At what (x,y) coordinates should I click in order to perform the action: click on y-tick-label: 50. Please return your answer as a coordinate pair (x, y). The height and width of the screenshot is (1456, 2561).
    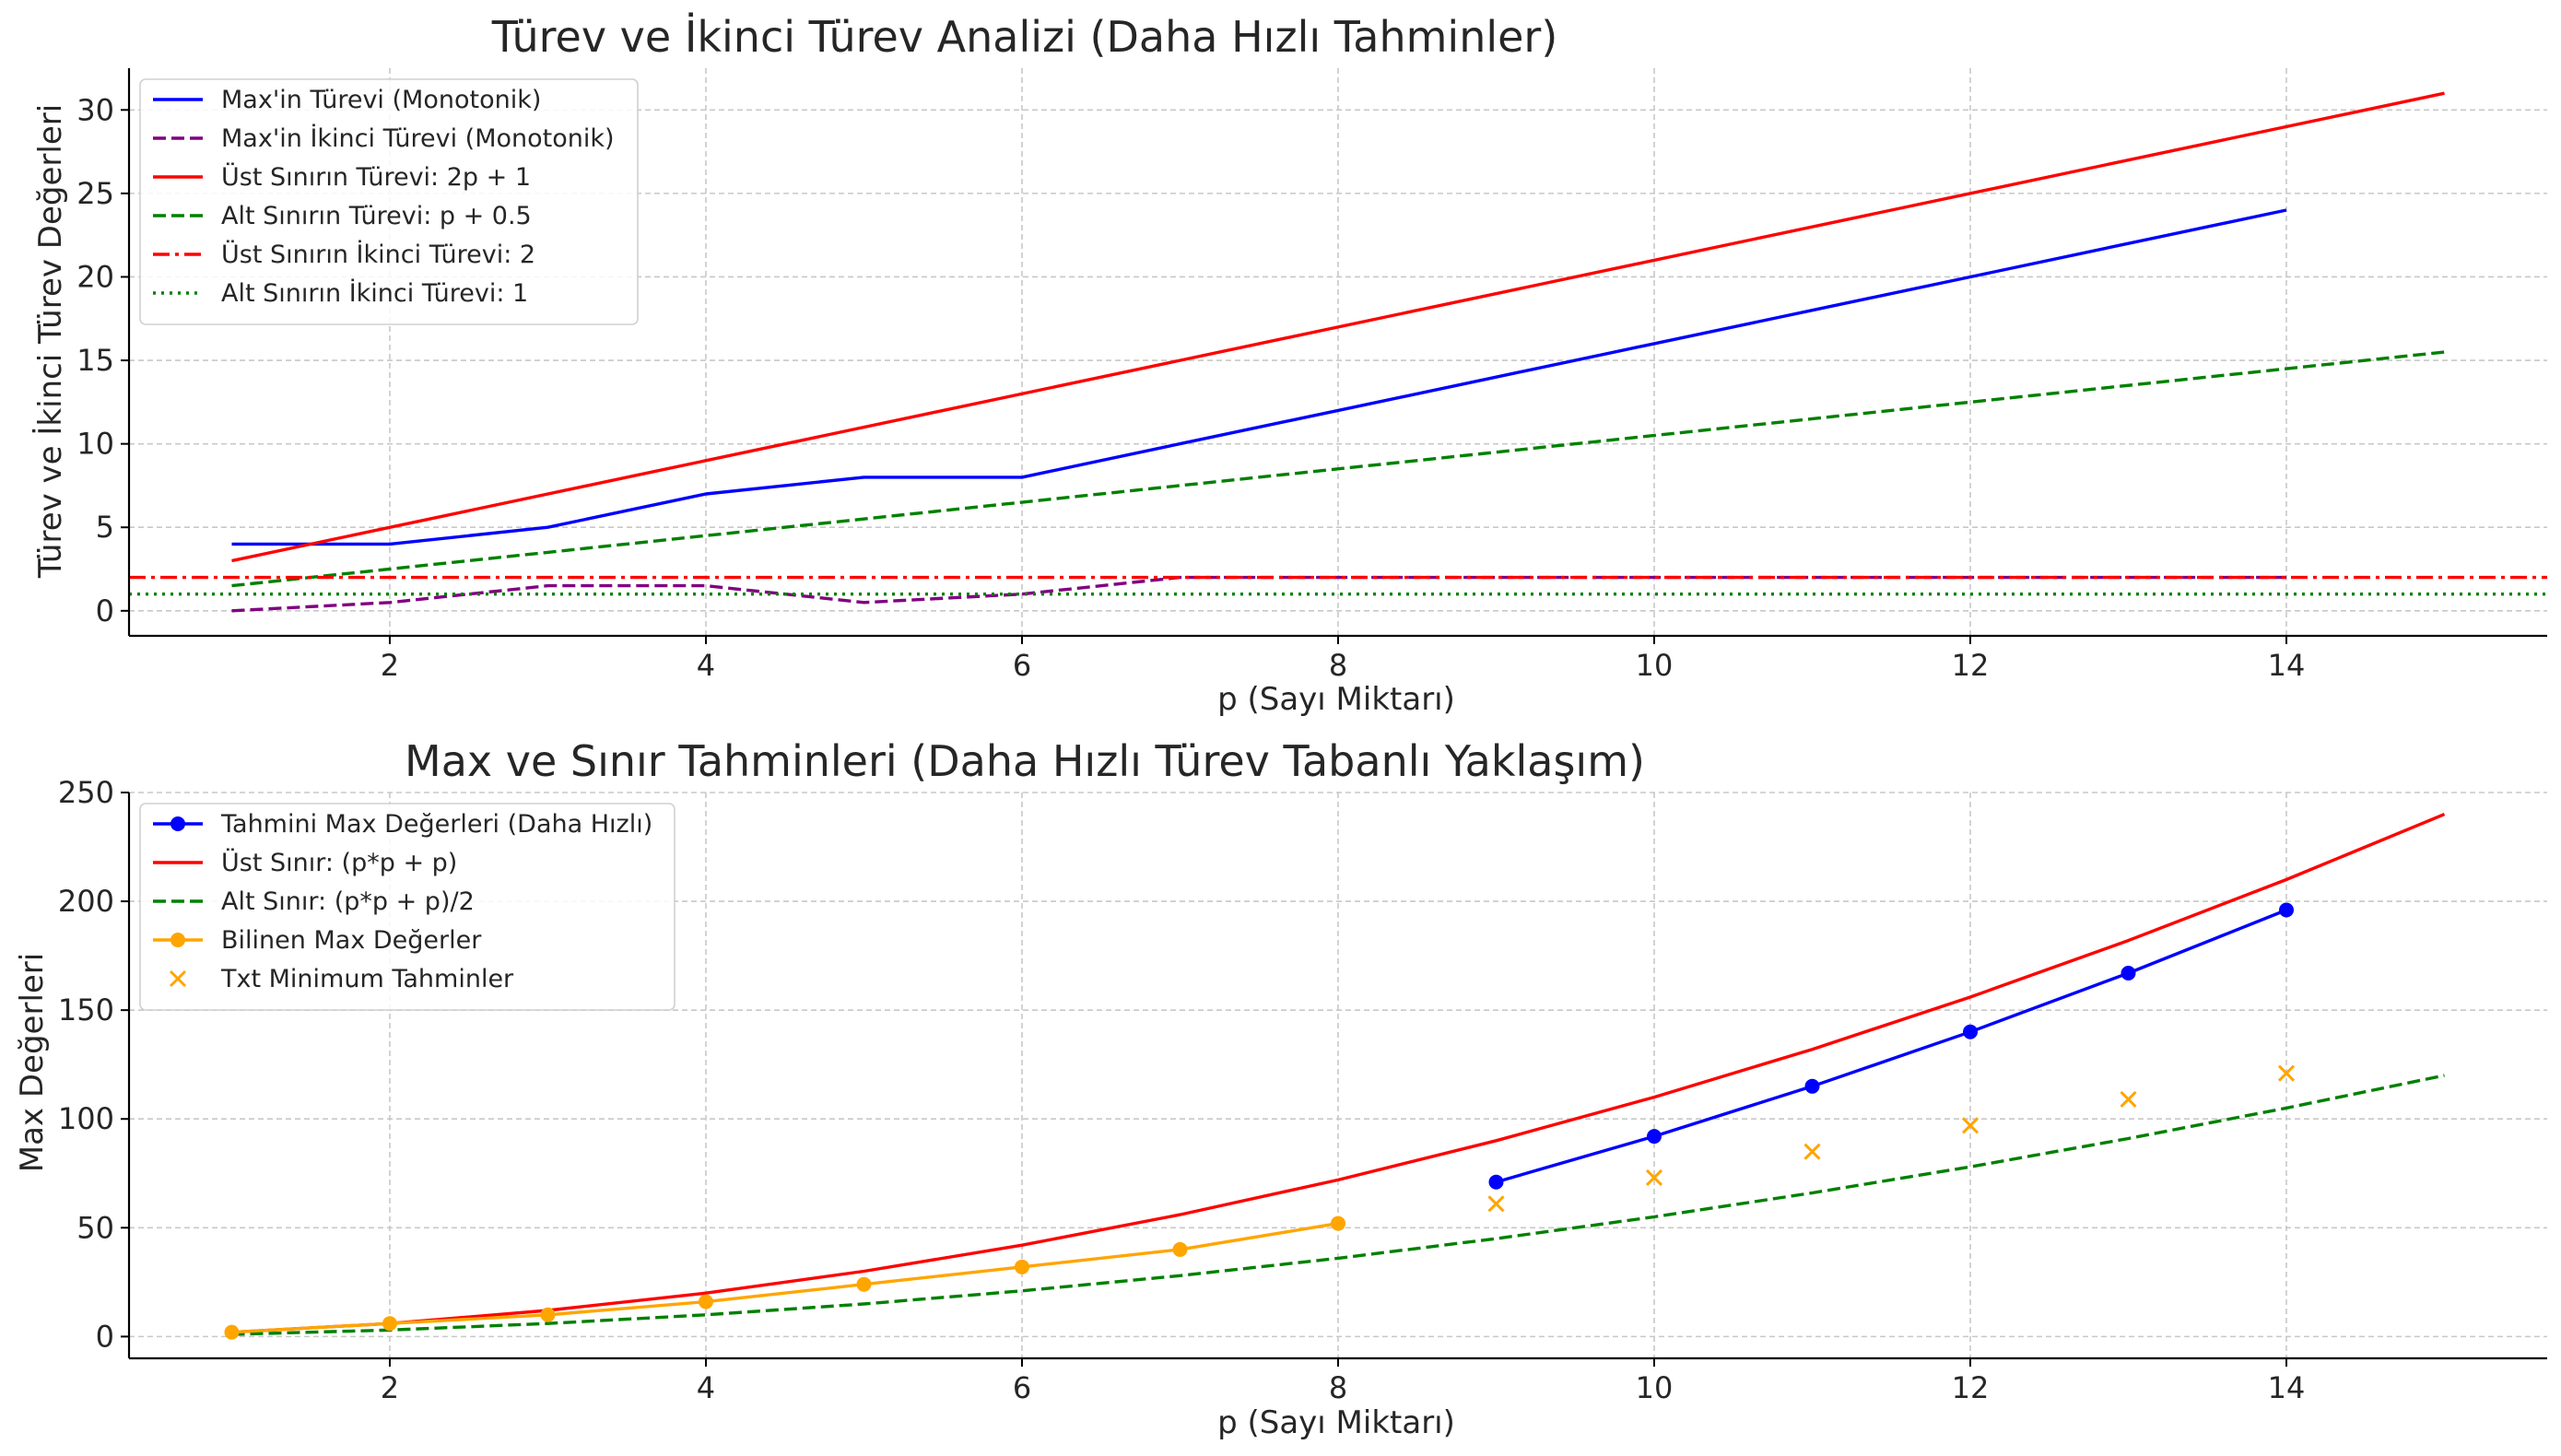
    Looking at the image, I should click on (95, 1227).